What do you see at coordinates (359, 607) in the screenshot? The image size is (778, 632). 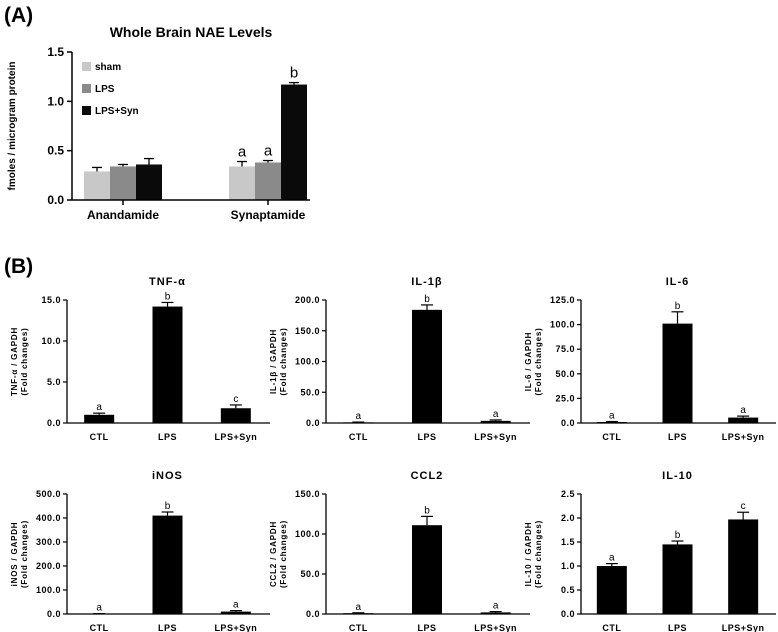 I see `chart-b5-sig-label: a` at bounding box center [359, 607].